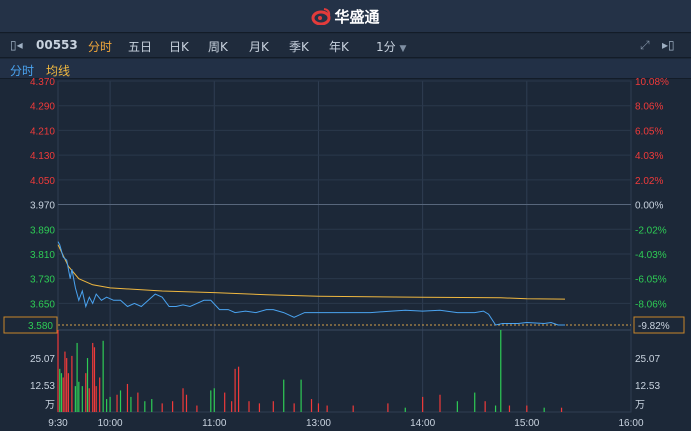 This screenshot has width=691, height=431. Describe the element at coordinates (42, 82) in the screenshot. I see `price-tick: 4.370` at that location.